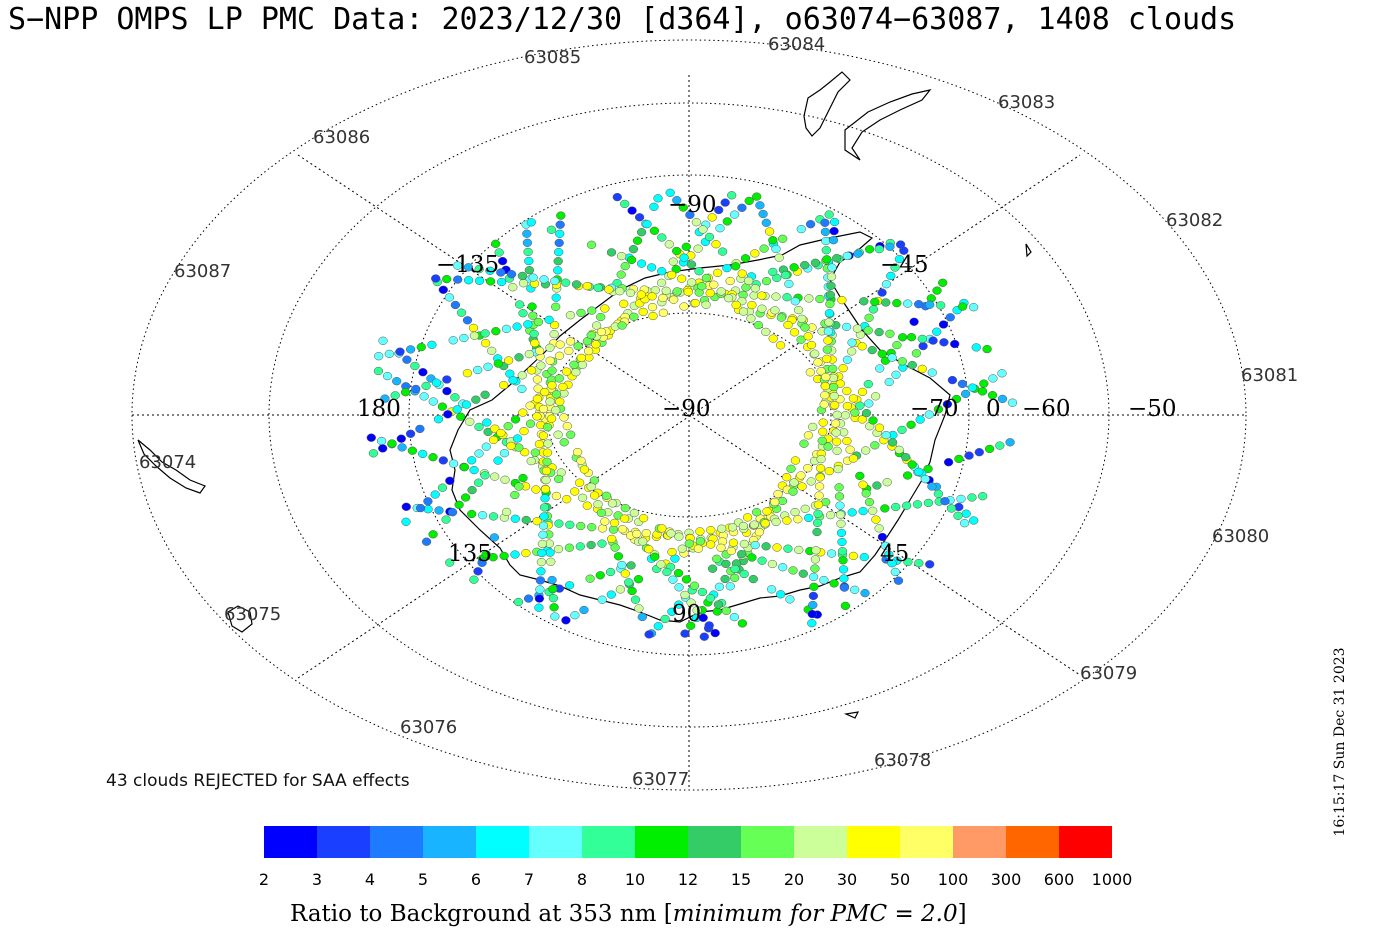  I want to click on colorbar-tick: 30, so click(847, 879).